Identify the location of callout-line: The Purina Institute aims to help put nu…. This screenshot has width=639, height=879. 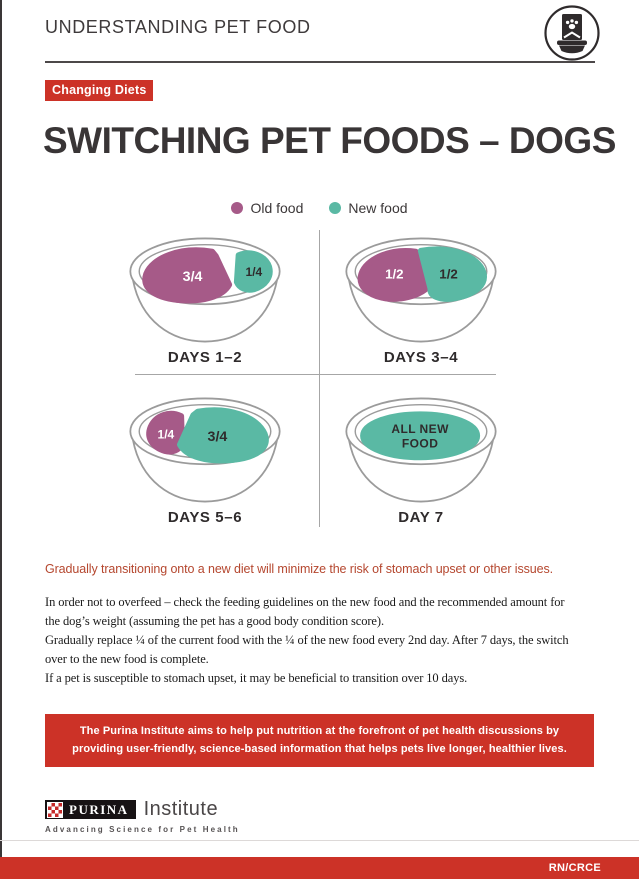
(319, 730).